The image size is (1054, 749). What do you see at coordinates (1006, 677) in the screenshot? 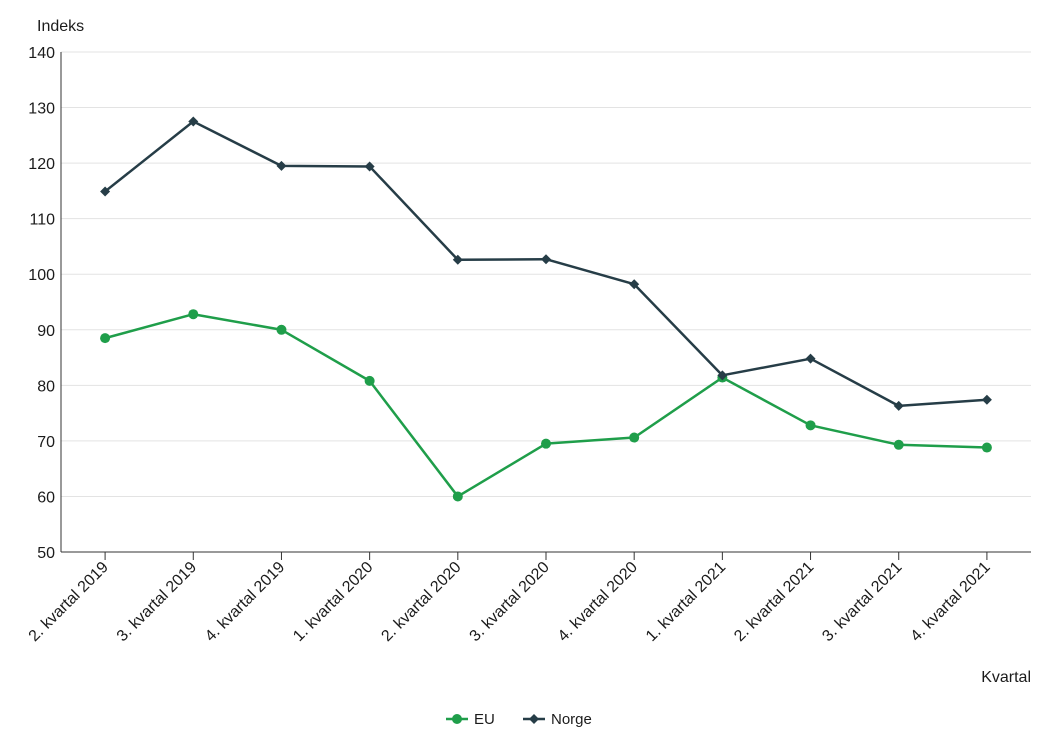
I see `x-axis-title: Kvartal` at bounding box center [1006, 677].